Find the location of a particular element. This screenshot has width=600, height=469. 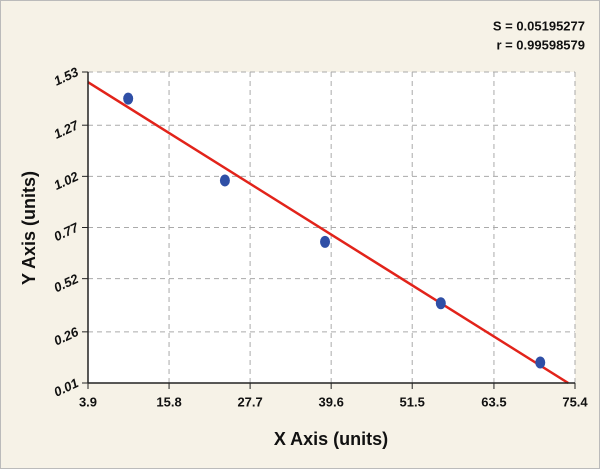

x-axis-title: X Axis (units) is located at coordinates (331, 439).